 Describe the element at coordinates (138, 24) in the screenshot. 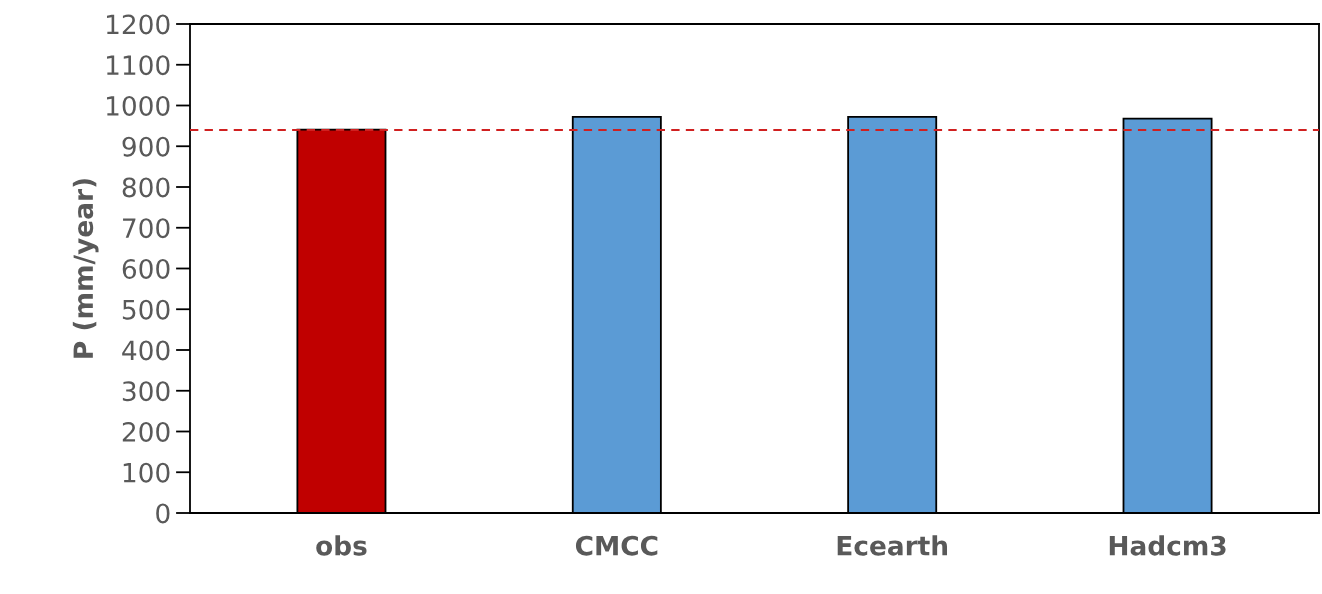

I see `y-tick-label: 1200` at that location.